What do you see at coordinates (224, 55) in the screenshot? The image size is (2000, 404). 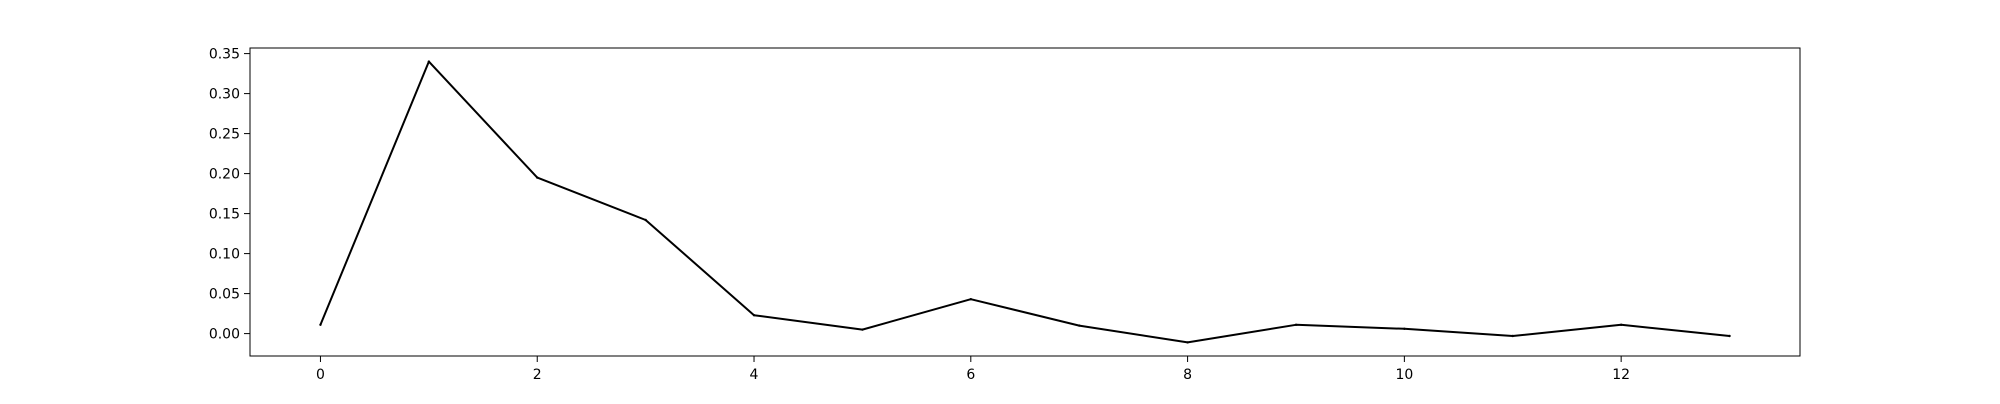 I see `y-tick-label: 0.35` at bounding box center [224, 55].